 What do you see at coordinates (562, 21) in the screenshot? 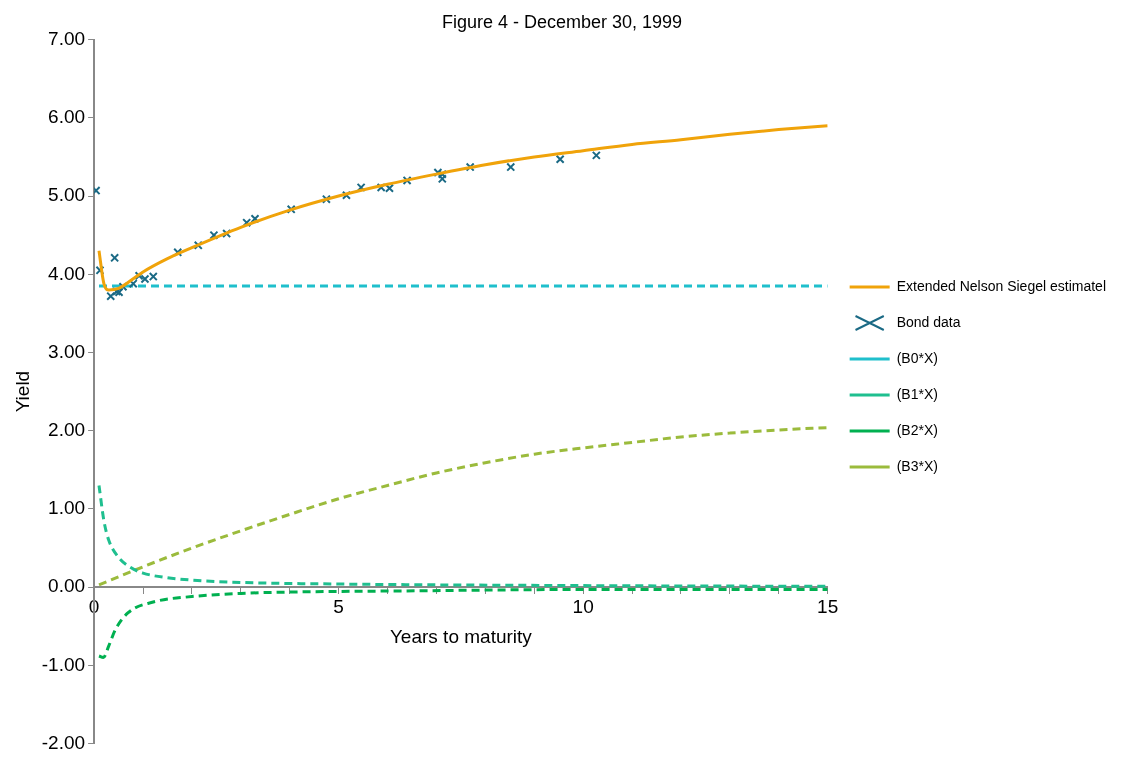
I see `chart-title: Figure 4 - December 30, 1999` at bounding box center [562, 21].